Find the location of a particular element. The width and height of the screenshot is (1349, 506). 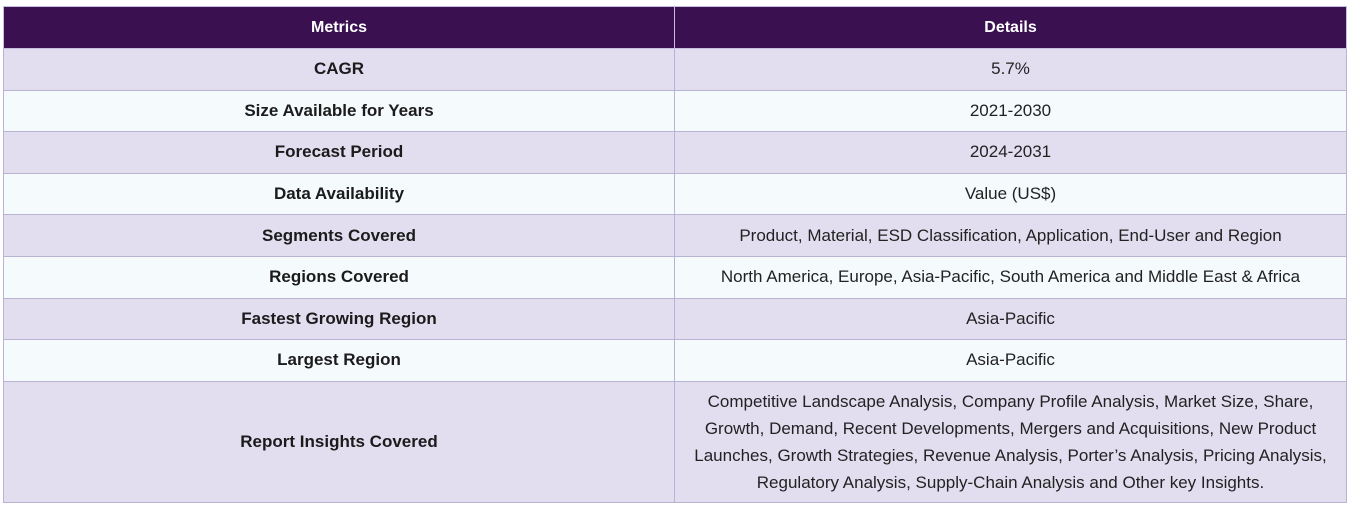

metric-cagr: CAGR is located at coordinates (339, 69).